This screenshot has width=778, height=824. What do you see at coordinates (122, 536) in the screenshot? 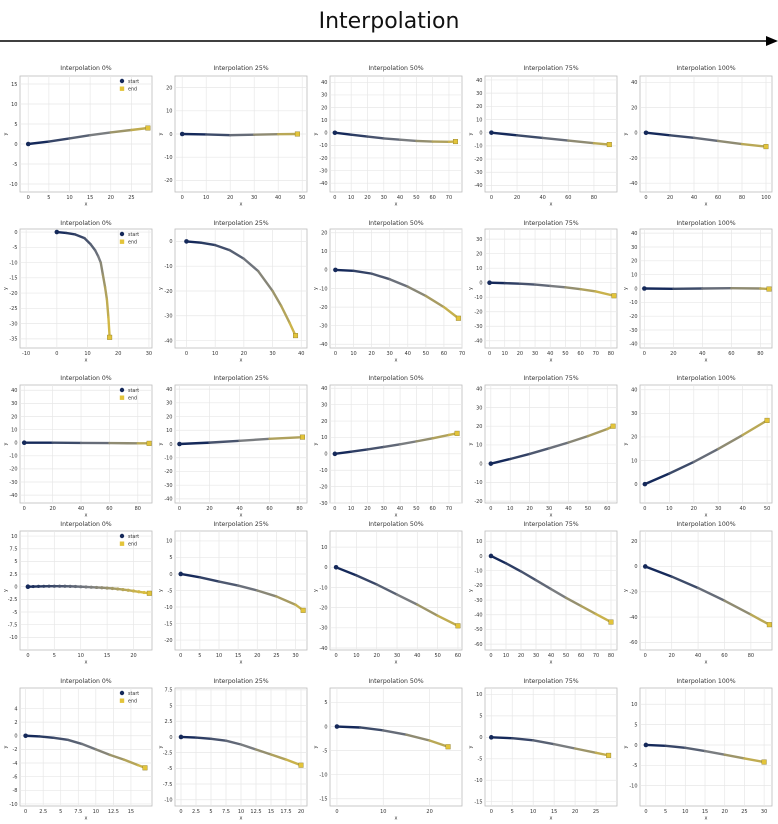
I see `legend-start-swatch` at bounding box center [122, 536].